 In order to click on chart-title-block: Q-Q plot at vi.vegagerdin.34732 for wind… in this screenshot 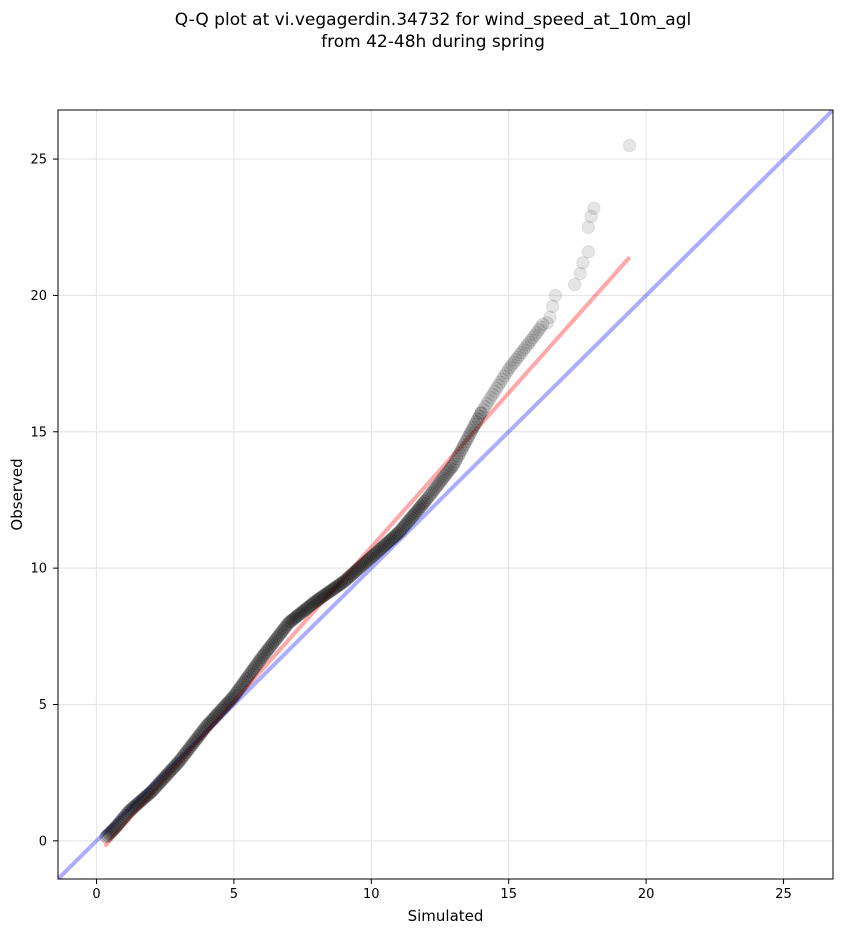, I will do `click(421, 31)`.